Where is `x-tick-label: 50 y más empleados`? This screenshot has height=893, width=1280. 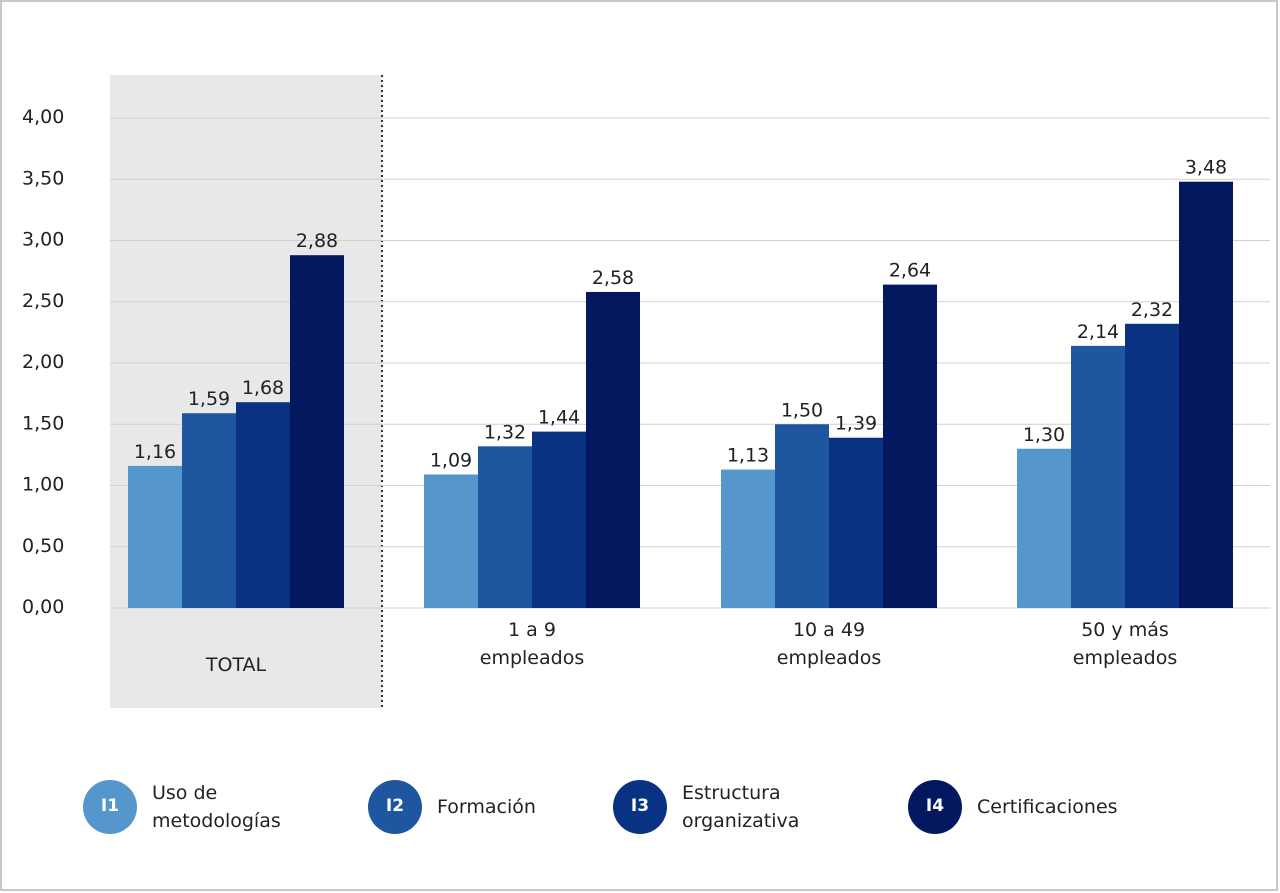 x-tick-label: 50 y más empleados is located at coordinates (1125, 644).